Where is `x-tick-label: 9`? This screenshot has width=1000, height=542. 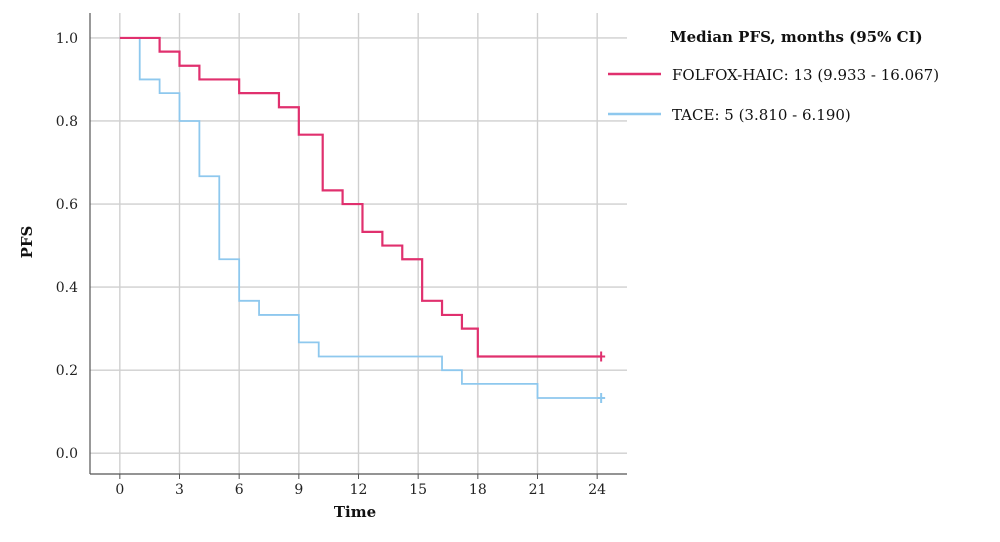 x-tick-label: 9 is located at coordinates (298, 490).